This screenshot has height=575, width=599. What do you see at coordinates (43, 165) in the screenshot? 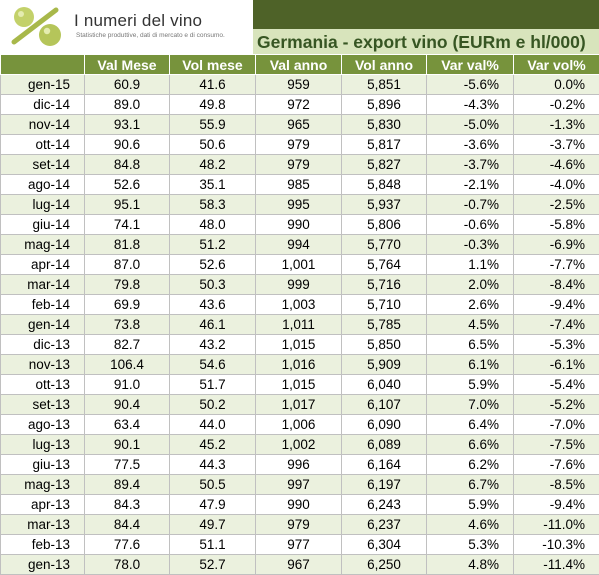
I see `cell-period: set-14` at bounding box center [43, 165].